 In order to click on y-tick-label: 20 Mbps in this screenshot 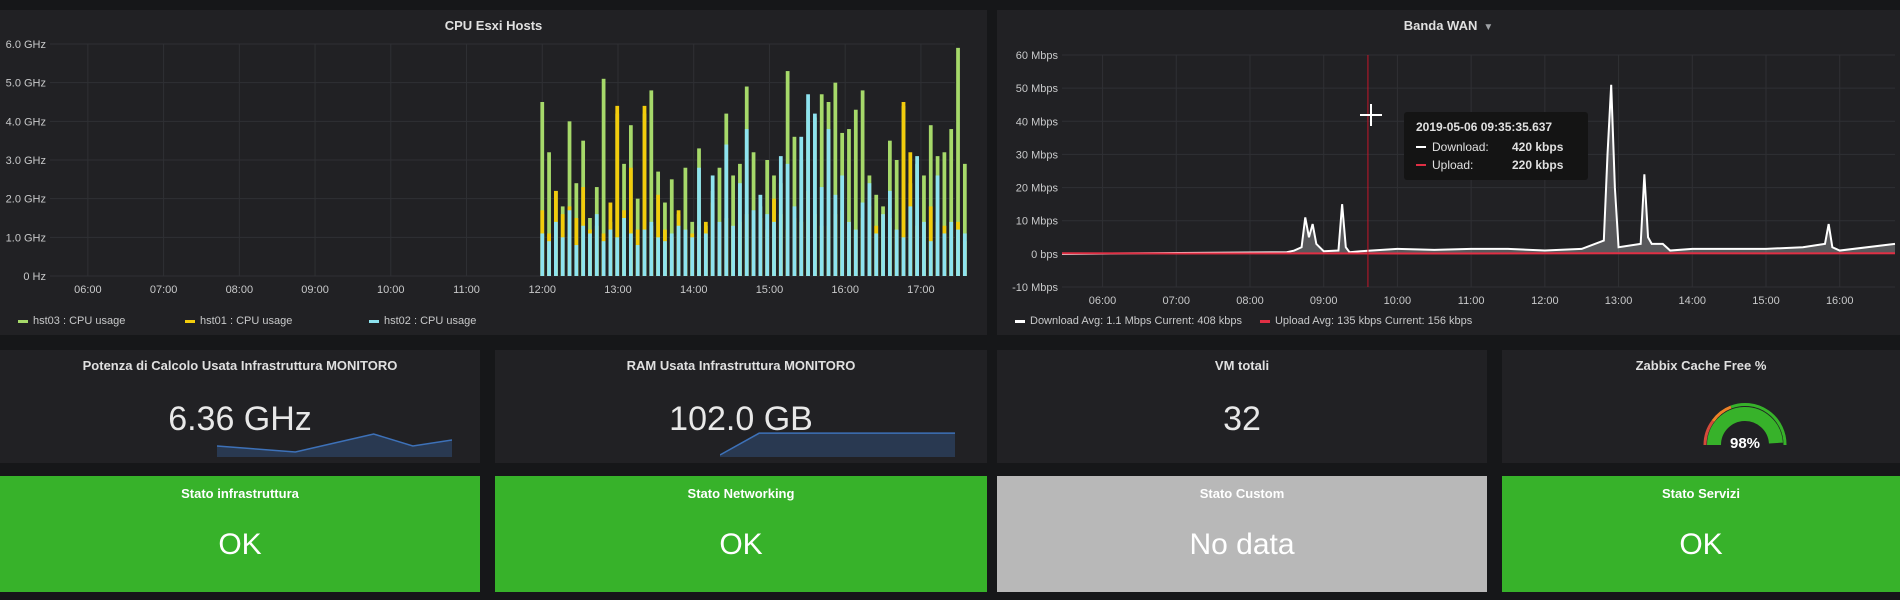, I will do `click(1037, 189)`.